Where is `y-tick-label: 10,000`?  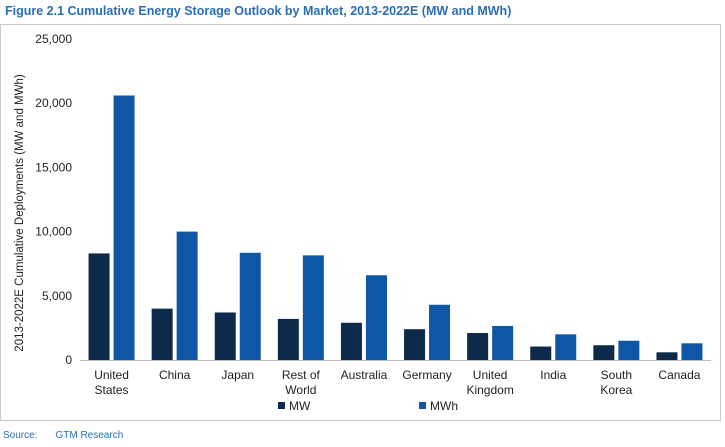 y-tick-label: 10,000 is located at coordinates (53, 232).